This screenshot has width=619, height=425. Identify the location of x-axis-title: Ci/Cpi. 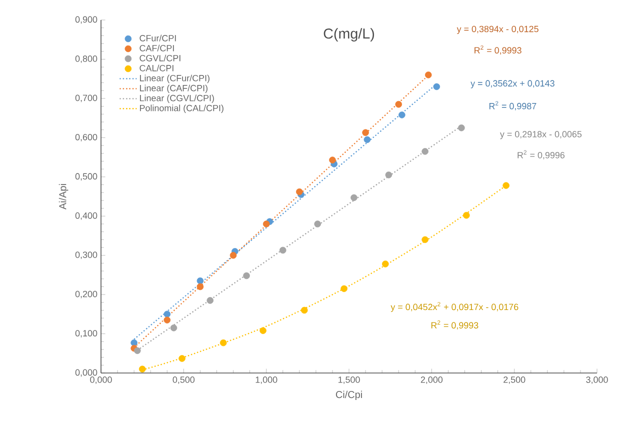
(349, 395).